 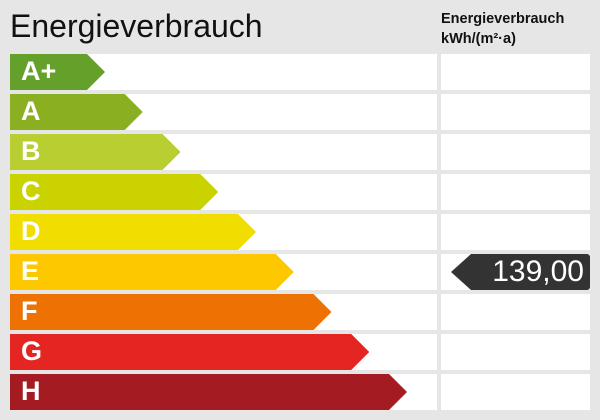 I want to click on energy-class-label: B, so click(x=31, y=151).